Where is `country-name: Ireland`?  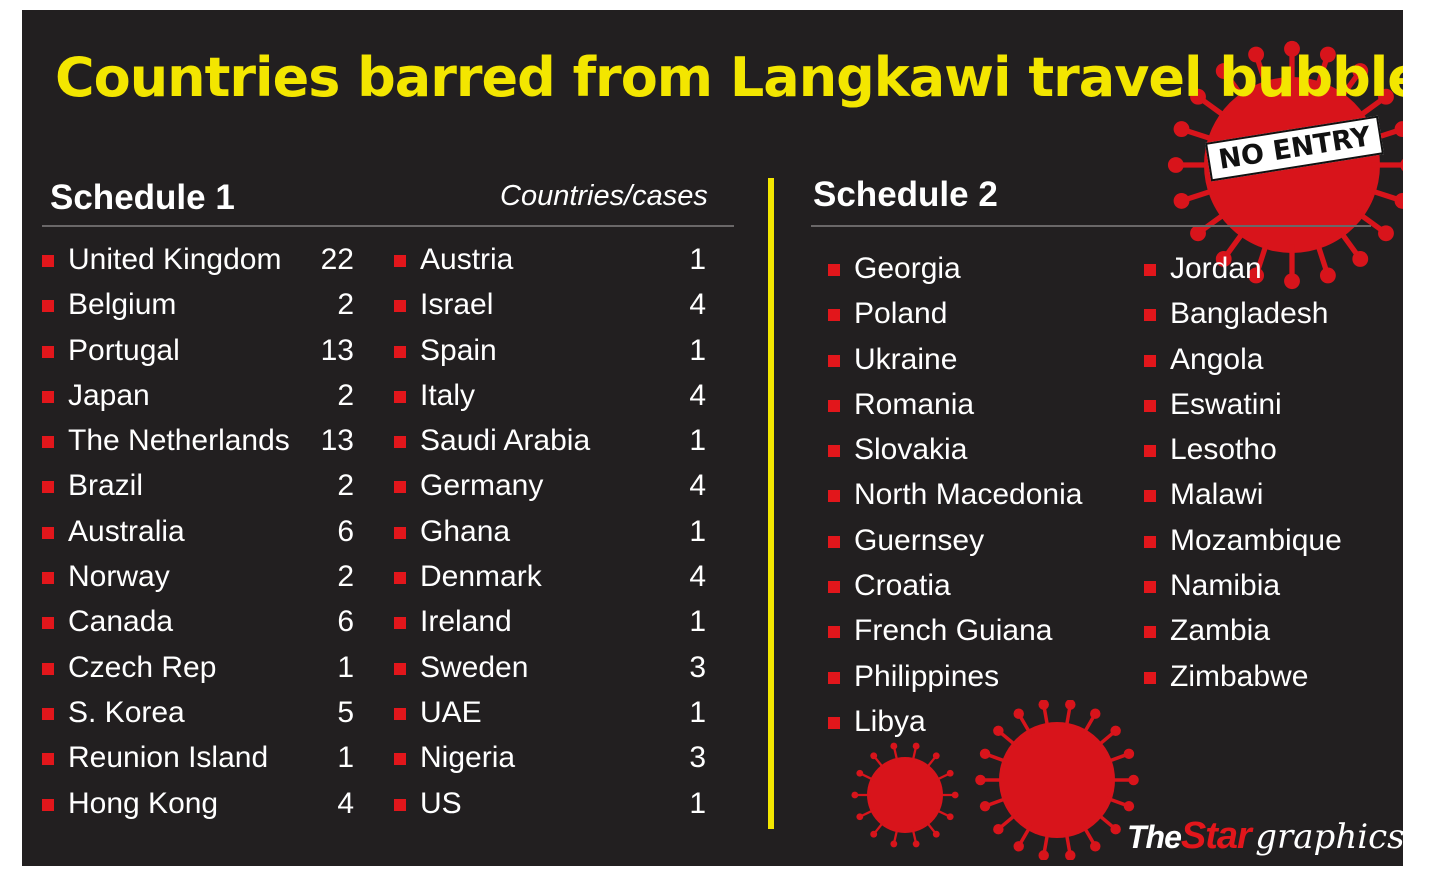
country-name: Ireland is located at coordinates (466, 622).